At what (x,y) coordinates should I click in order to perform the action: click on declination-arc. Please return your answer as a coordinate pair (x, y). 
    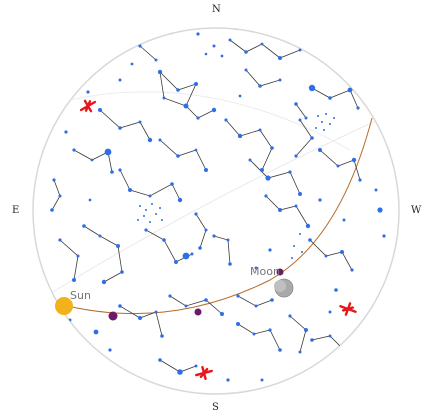
    Looking at the image, I should click on (210, 121).